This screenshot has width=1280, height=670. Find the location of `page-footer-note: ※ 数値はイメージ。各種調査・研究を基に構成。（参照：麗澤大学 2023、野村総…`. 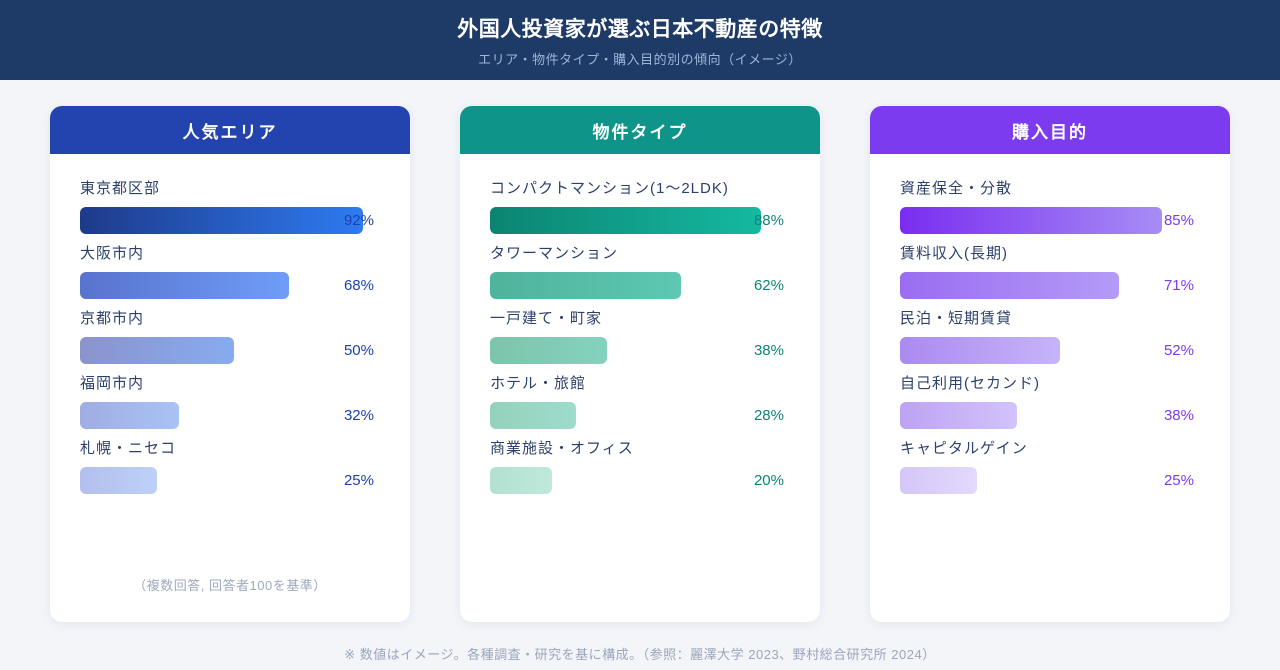

page-footer-note: ※ 数値はイメージ。各種調査・研究を基に構成。（参照：麗澤大学 2023、野村総… is located at coordinates (640, 654).